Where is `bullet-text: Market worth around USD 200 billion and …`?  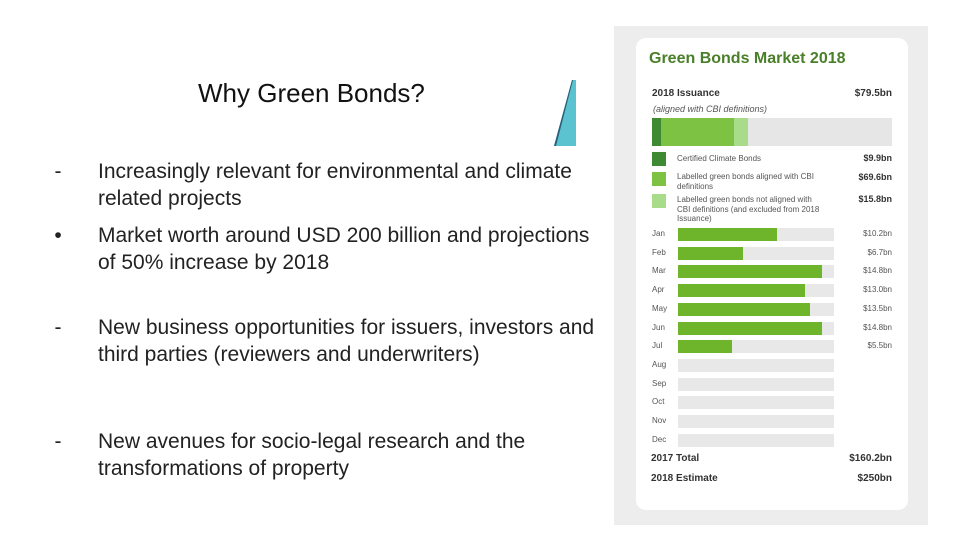
bullet-text: Market worth around USD 200 billion and … is located at coordinates (344, 249).